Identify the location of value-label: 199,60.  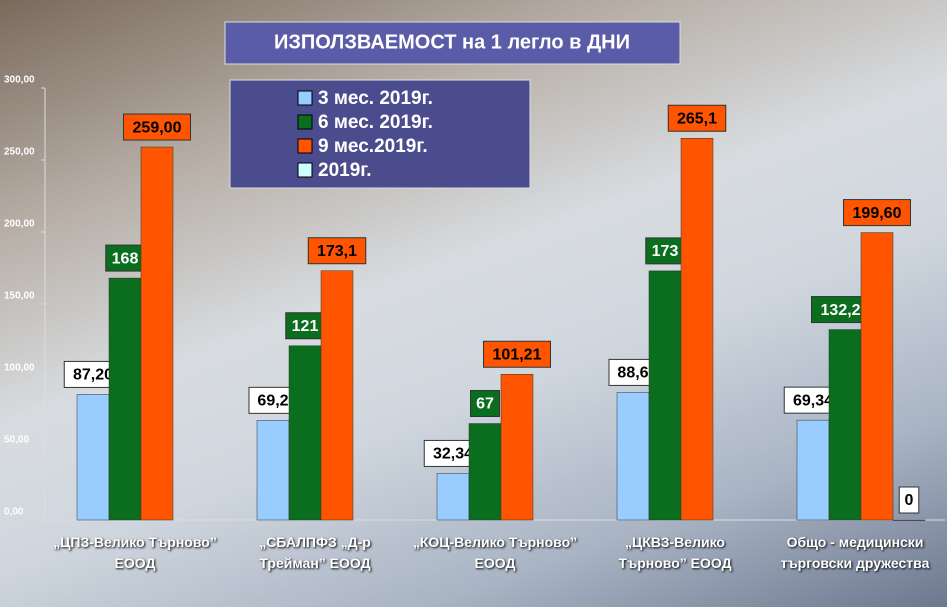
(877, 213).